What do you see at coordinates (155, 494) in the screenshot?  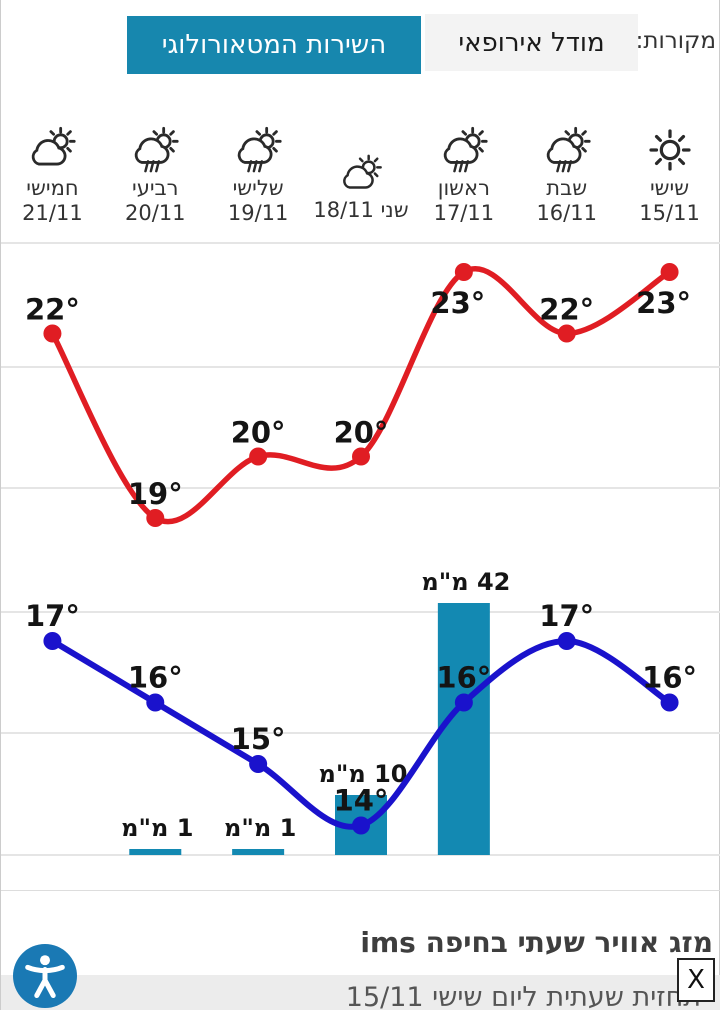 I see `high-temp-label: 19°` at bounding box center [155, 494].